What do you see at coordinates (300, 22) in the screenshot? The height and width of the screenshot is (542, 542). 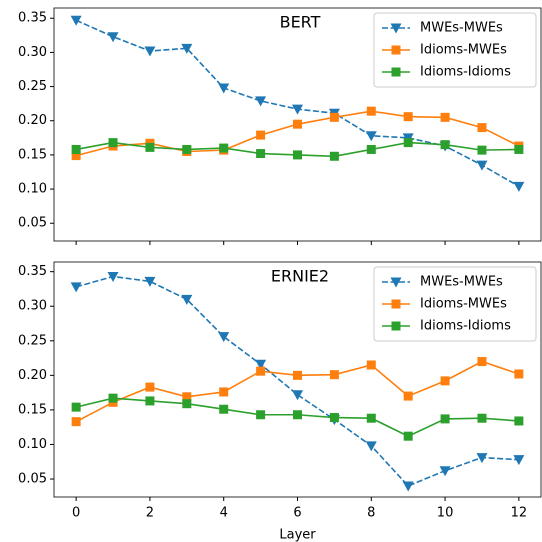 I see `chart-title: BERT` at bounding box center [300, 22].